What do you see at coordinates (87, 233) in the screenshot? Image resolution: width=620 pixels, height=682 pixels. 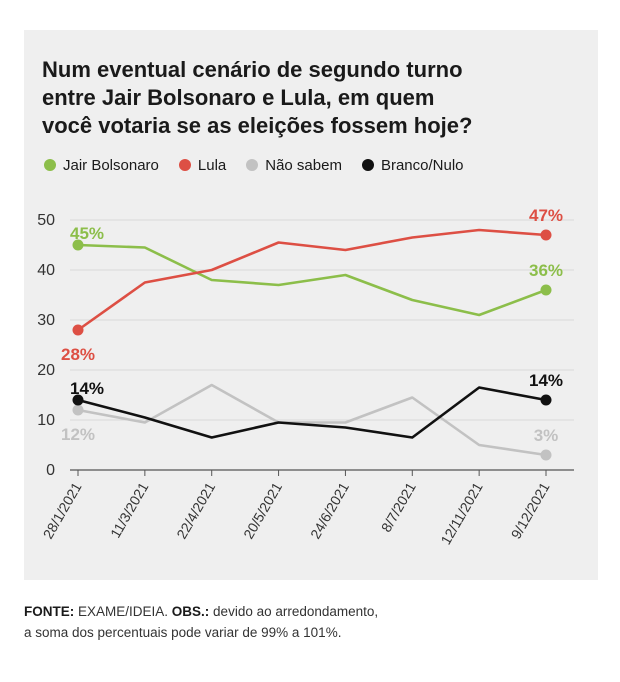 I see `data-label: 45%` at bounding box center [87, 233].